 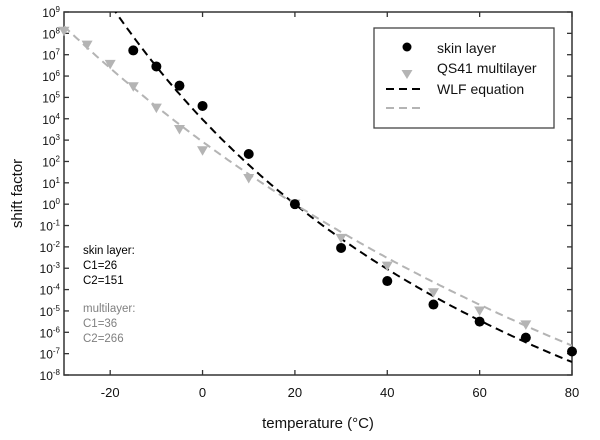 I want to click on y-tick-label: 10⁻⁸, so click(x=50, y=375).